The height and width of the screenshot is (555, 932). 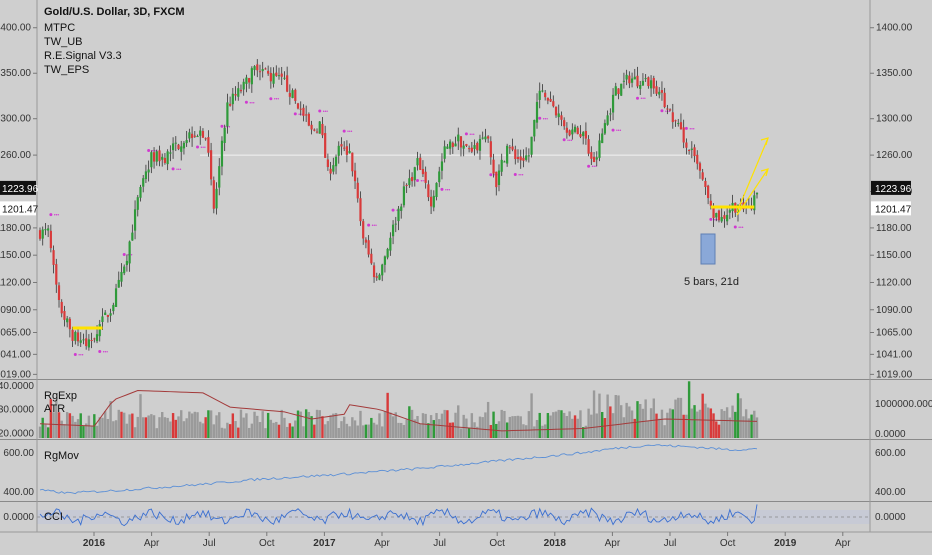 I want to click on price-tick-label-right: 1350.00, so click(x=894, y=73).